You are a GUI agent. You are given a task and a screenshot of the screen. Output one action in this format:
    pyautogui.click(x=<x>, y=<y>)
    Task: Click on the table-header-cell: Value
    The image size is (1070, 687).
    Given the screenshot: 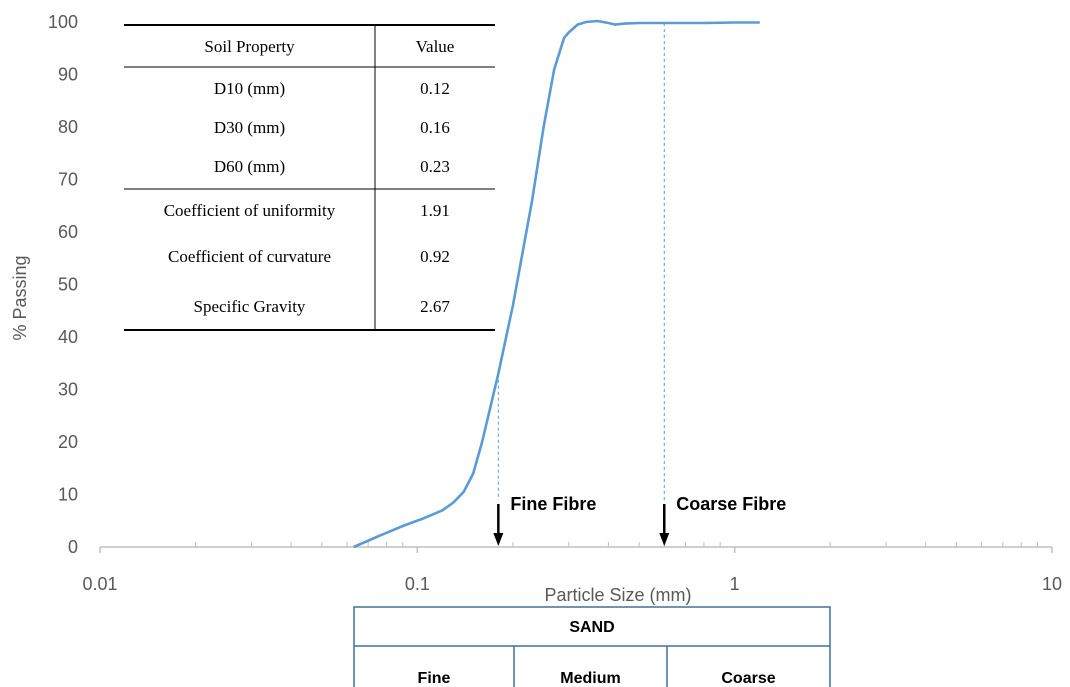 What is the action you would take?
    pyautogui.click(x=435, y=46)
    